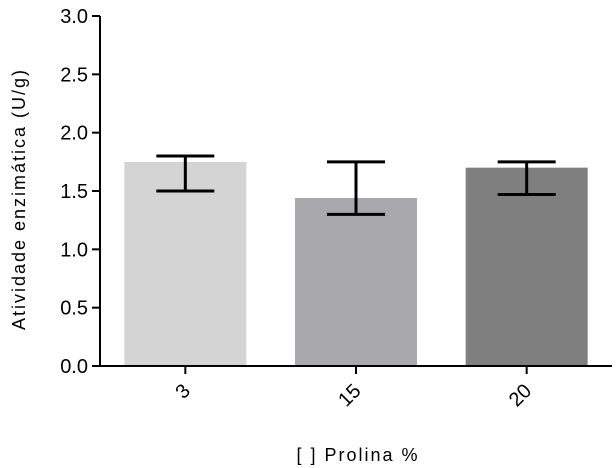  I want to click on error-bars-group, so click(356, 185).